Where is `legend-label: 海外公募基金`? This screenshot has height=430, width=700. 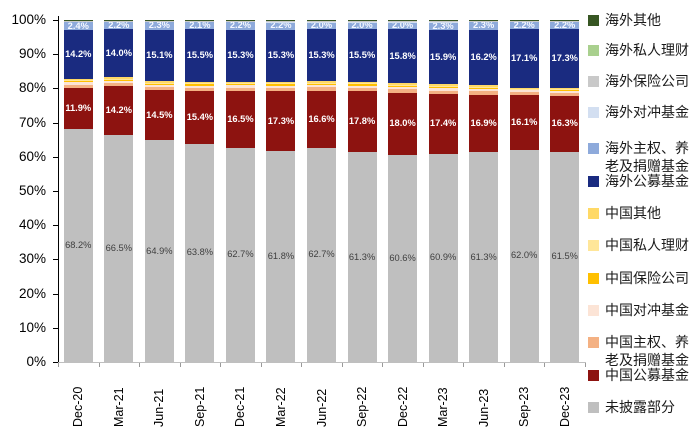
legend-label: 海外公募基金 is located at coordinates (647, 181).